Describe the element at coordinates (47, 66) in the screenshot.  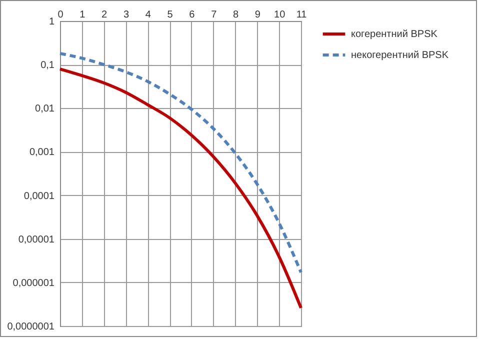
I see `y-tick-label: 0,1` at that location.